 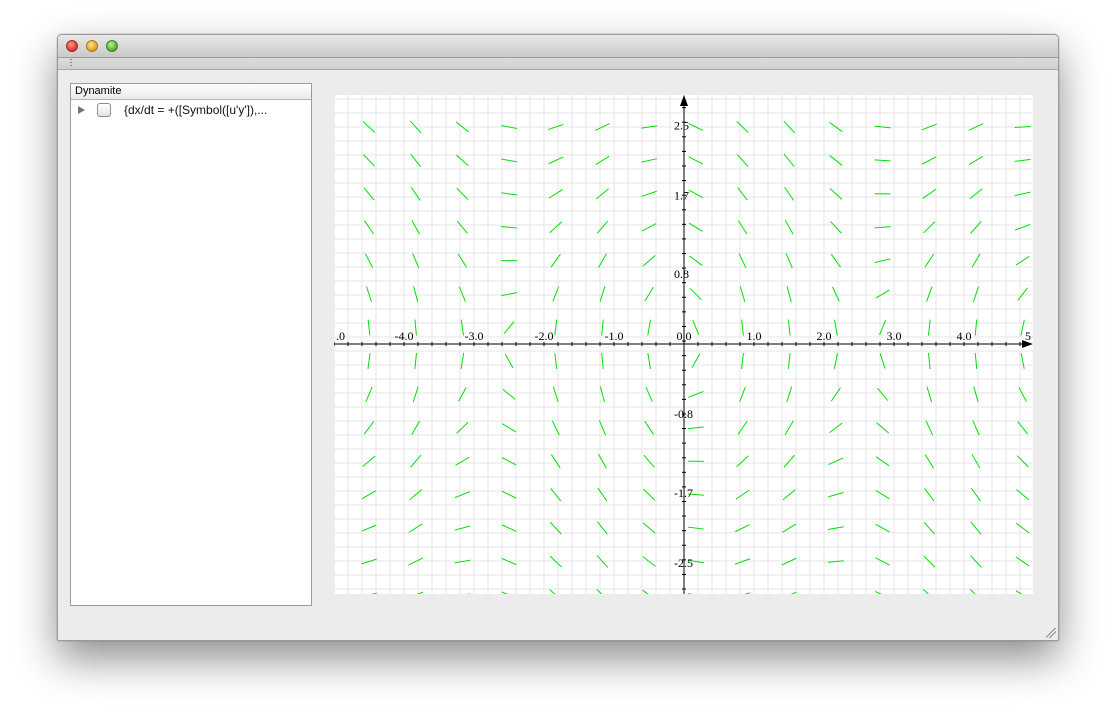 I want to click on minimize-button, so click(x=92, y=46).